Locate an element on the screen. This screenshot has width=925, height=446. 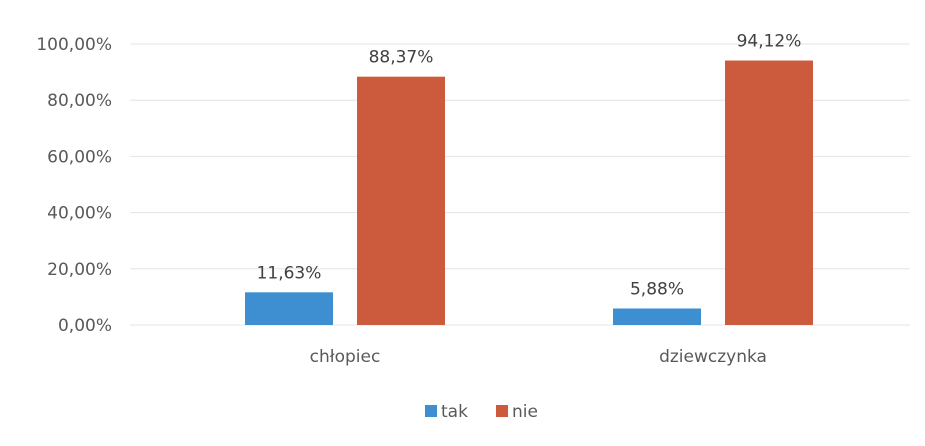
data-label: 94,12% is located at coordinates (769, 42).